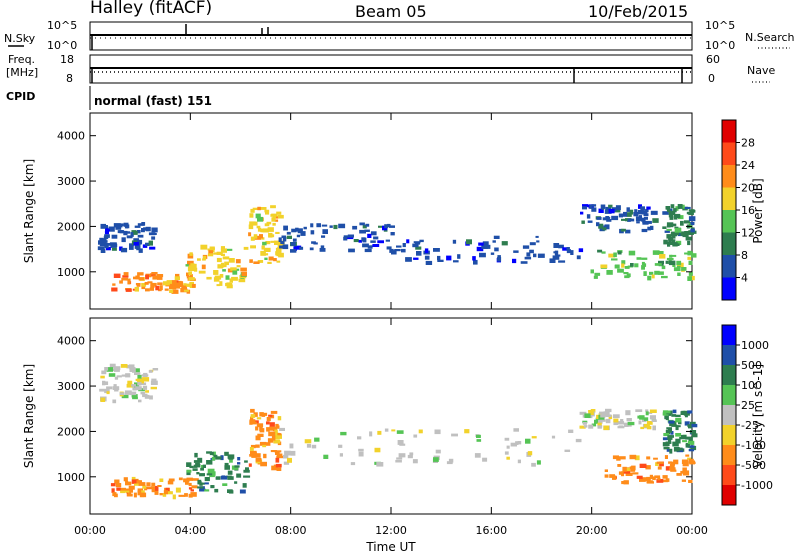 The width and height of the screenshot is (800, 554). What do you see at coordinates (22, 72) in the screenshot?
I see `freq-unit-label: [MHz]` at bounding box center [22, 72].